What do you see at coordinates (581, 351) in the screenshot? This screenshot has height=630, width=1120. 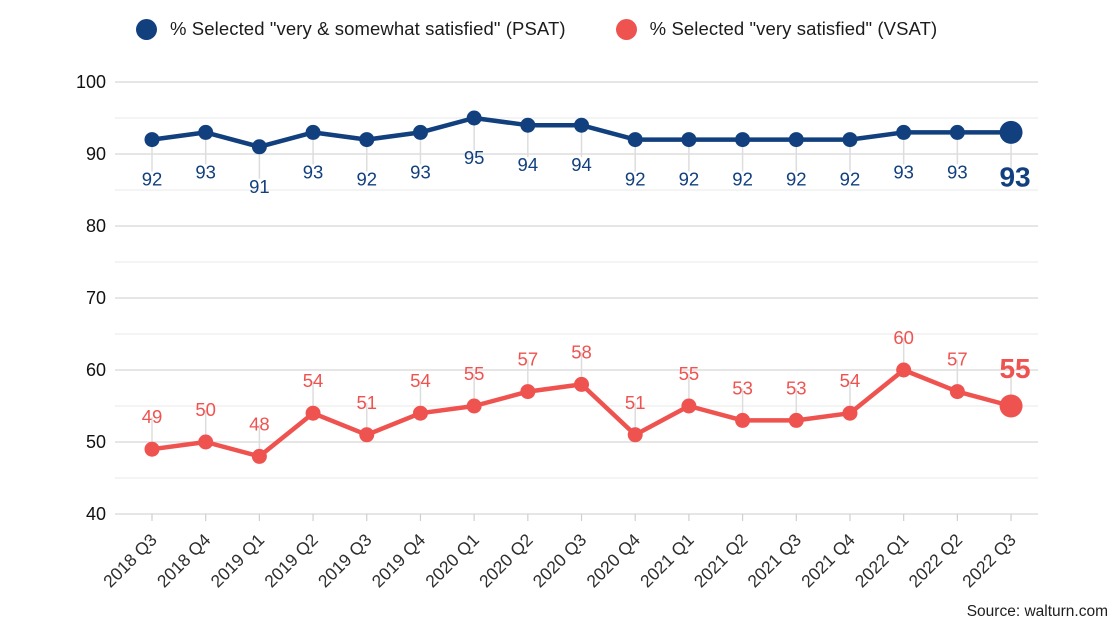 I see `vsat-data-label: 58` at bounding box center [581, 351].